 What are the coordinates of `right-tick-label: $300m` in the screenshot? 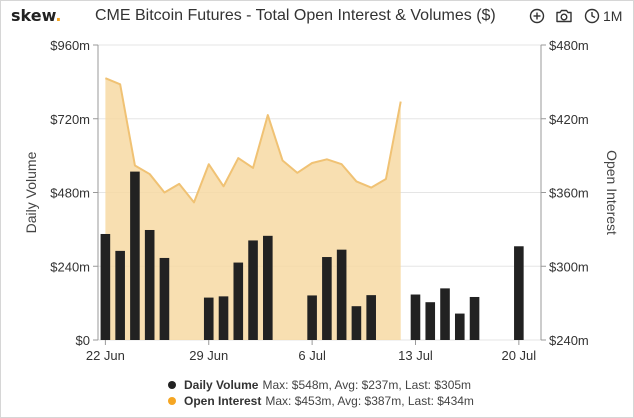 It's located at (569, 266).